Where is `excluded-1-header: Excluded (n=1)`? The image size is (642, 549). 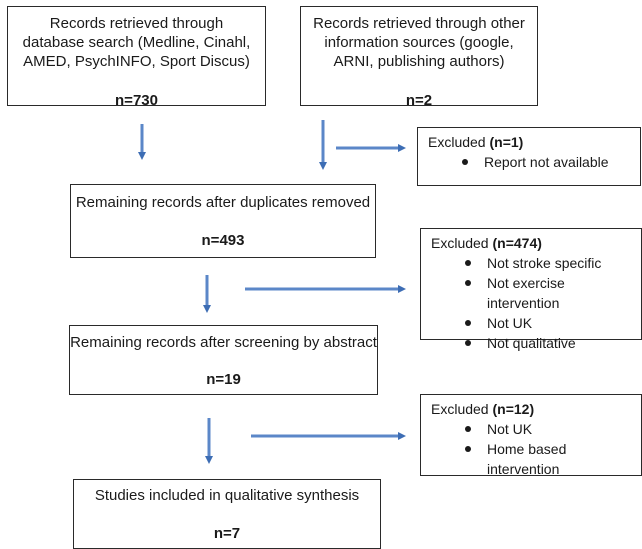
excluded-1-header: Excluded (n=1) is located at coordinates (534, 142).